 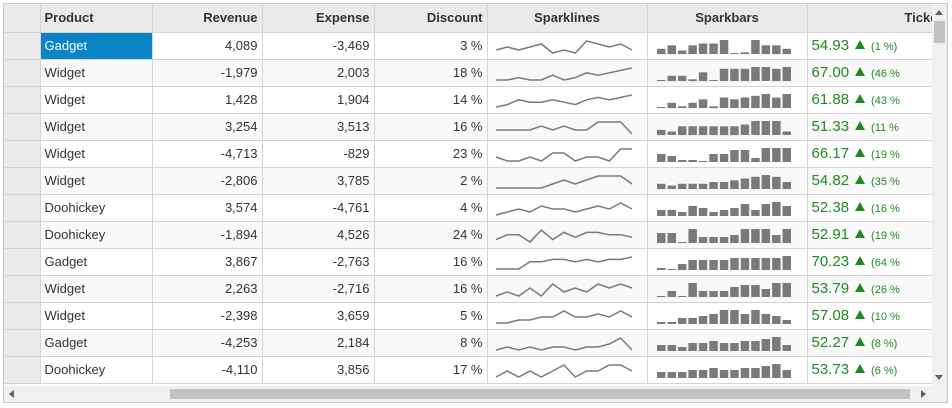 I want to click on cell-revenue: 3,867, so click(x=207, y=262).